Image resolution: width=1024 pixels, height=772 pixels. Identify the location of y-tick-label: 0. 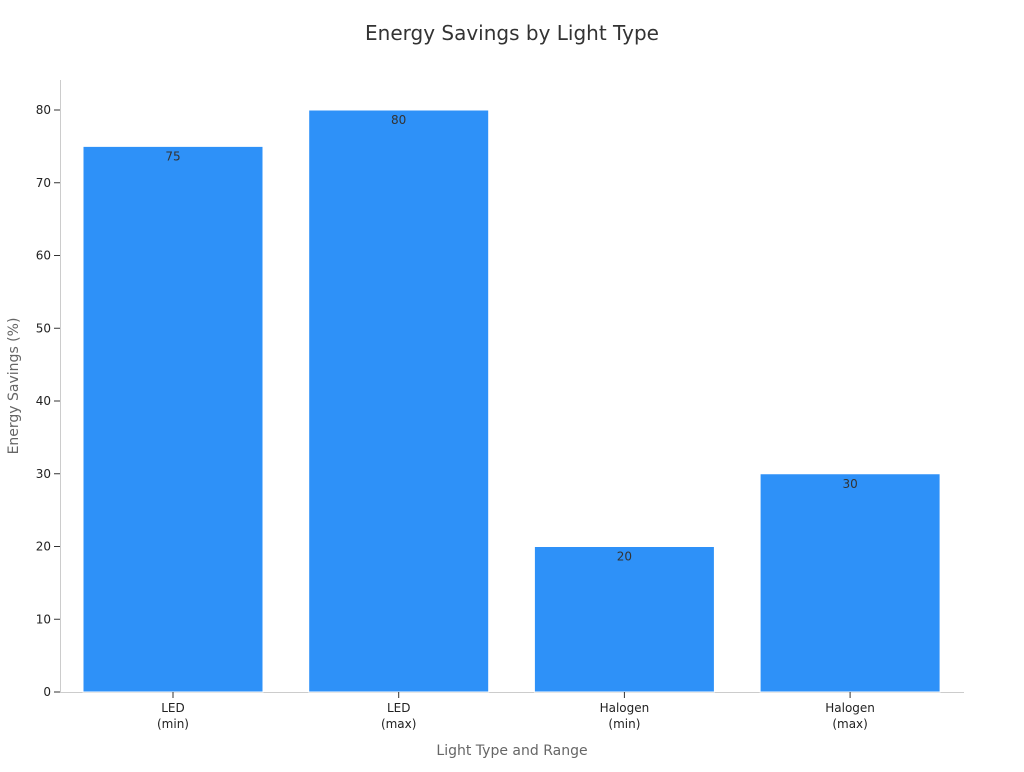
(47, 692).